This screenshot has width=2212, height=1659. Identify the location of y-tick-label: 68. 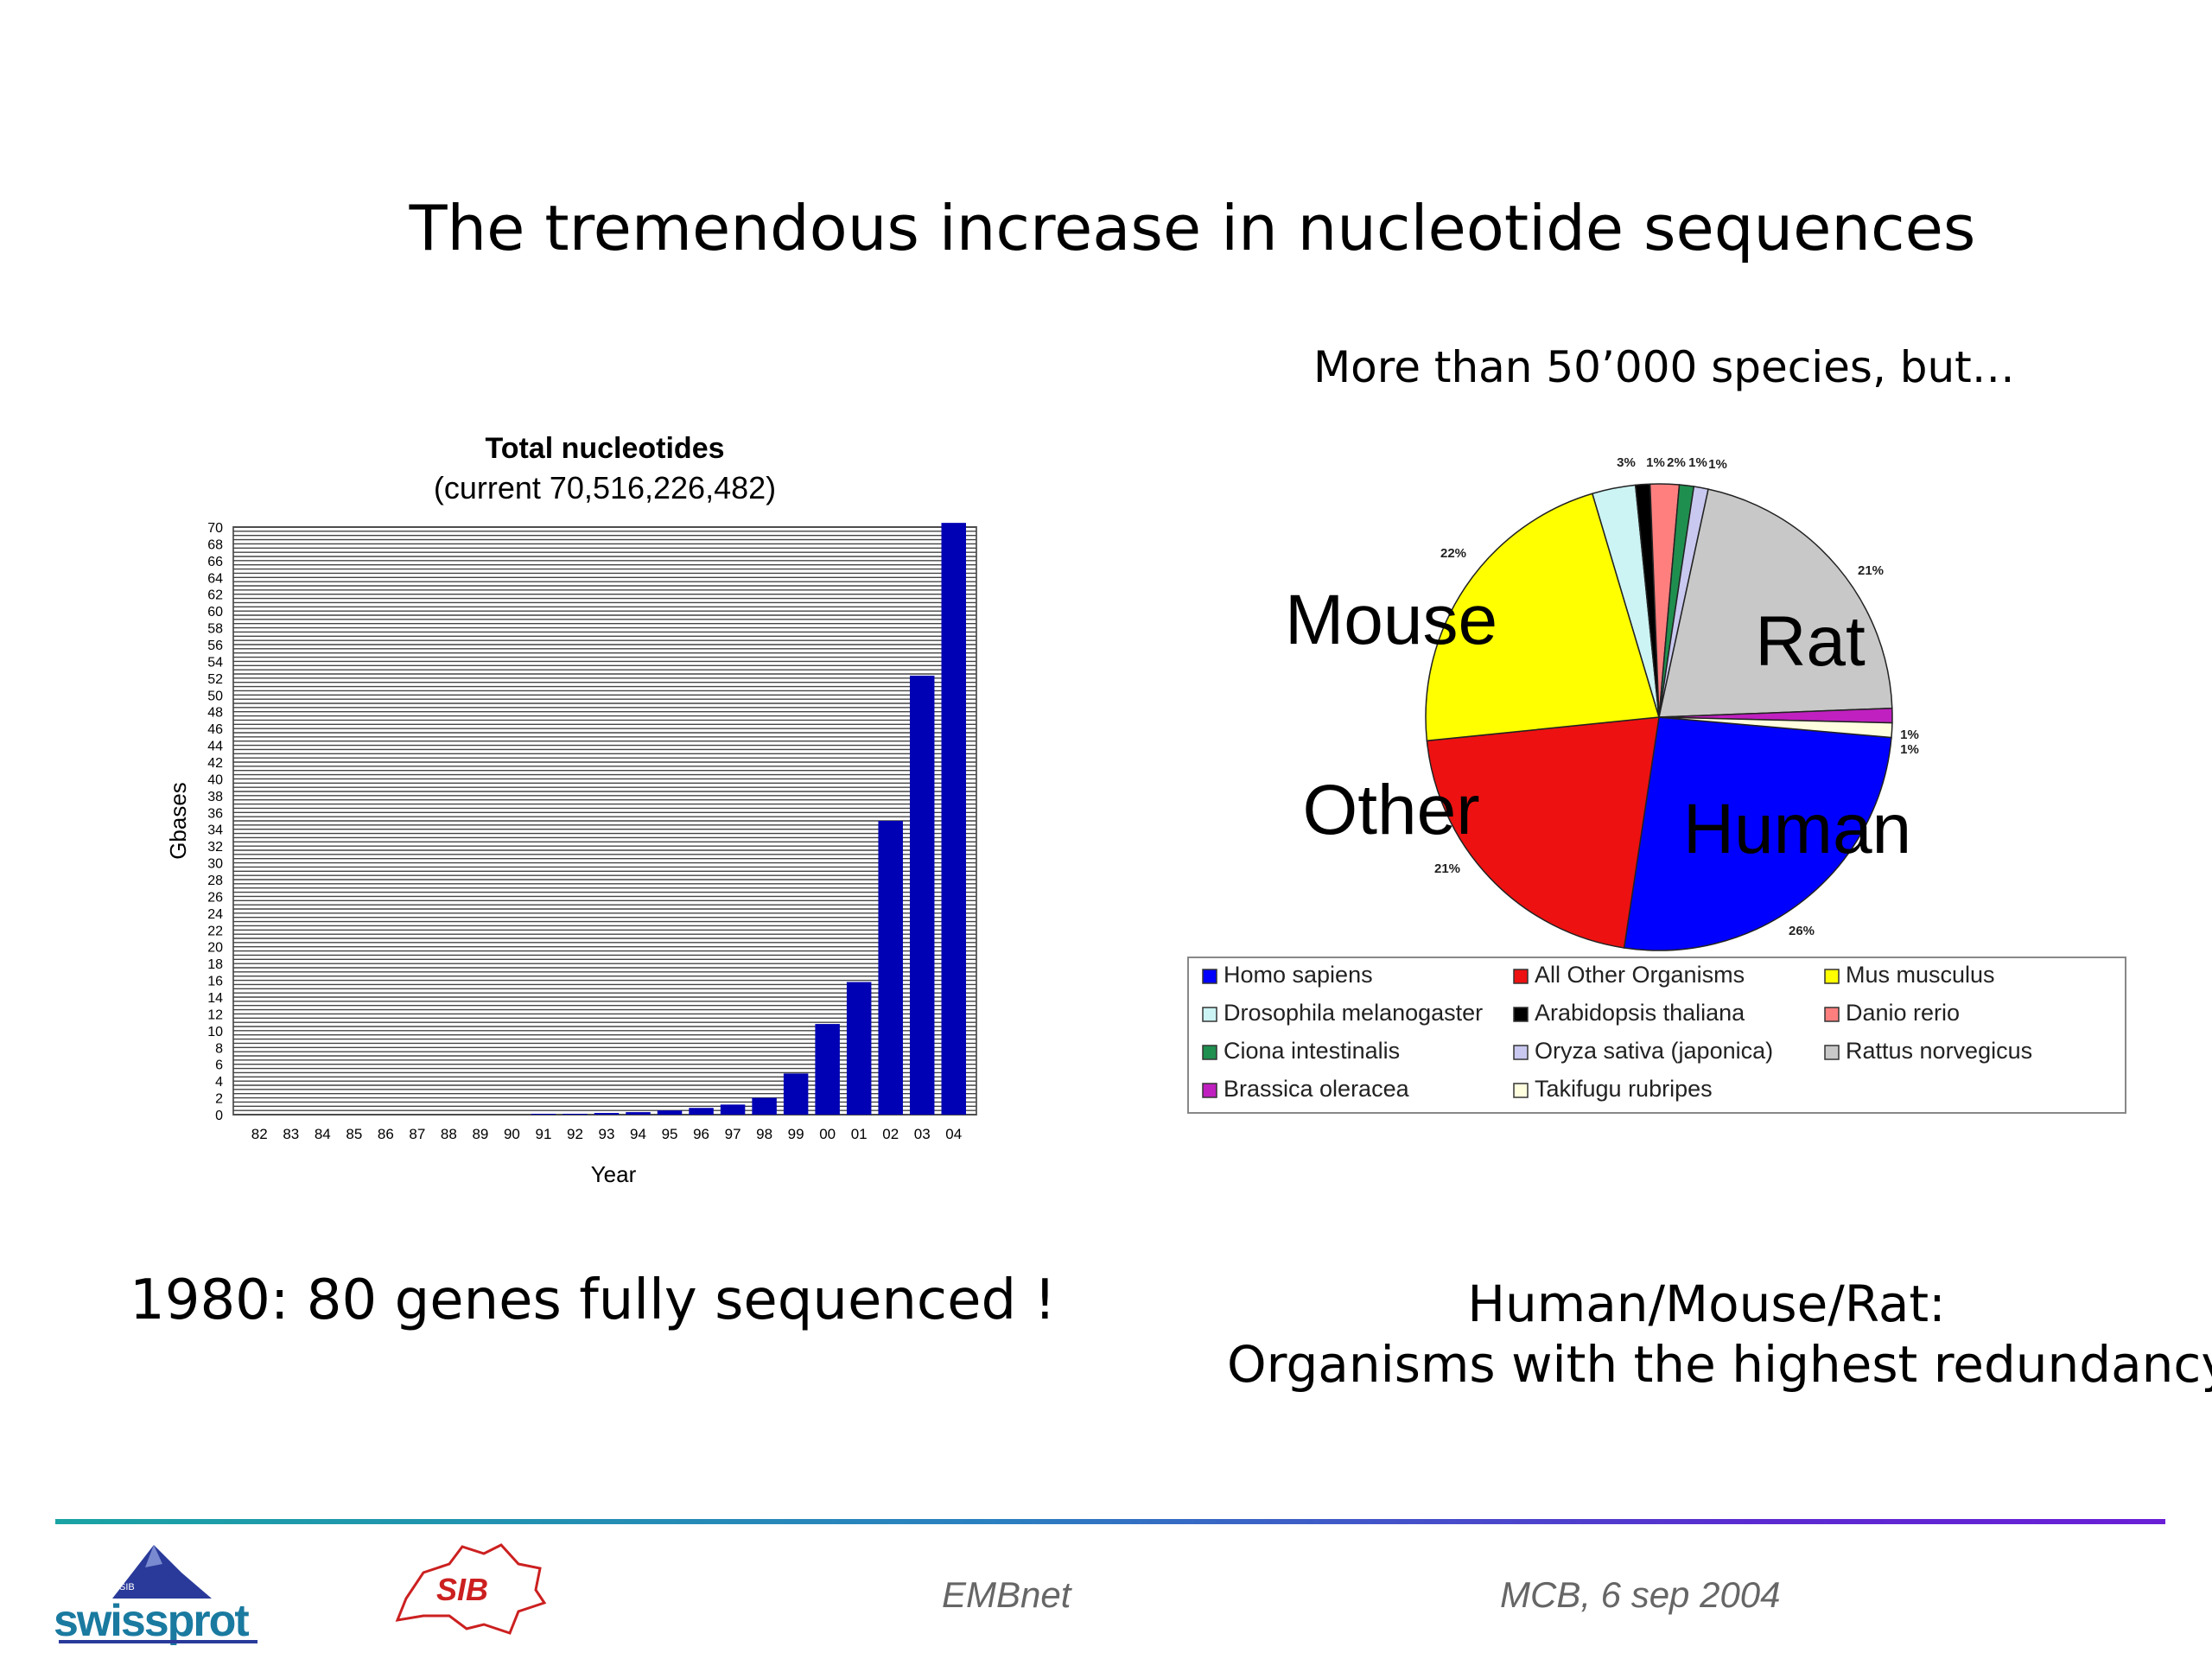
(215, 544).